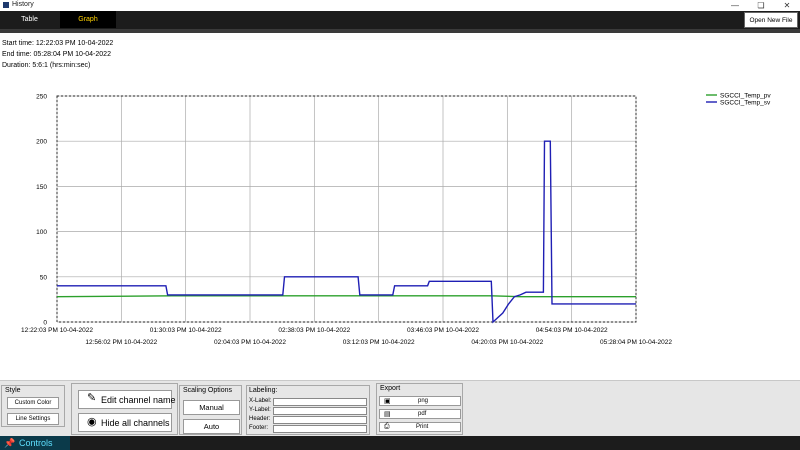  Describe the element at coordinates (260, 419) in the screenshot. I see `header-label-text: Header:` at that location.